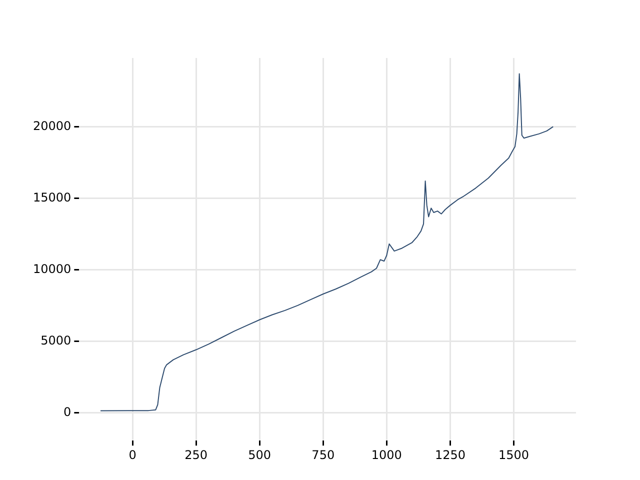  I want to click on x-tick-label: 750, so click(323, 455).